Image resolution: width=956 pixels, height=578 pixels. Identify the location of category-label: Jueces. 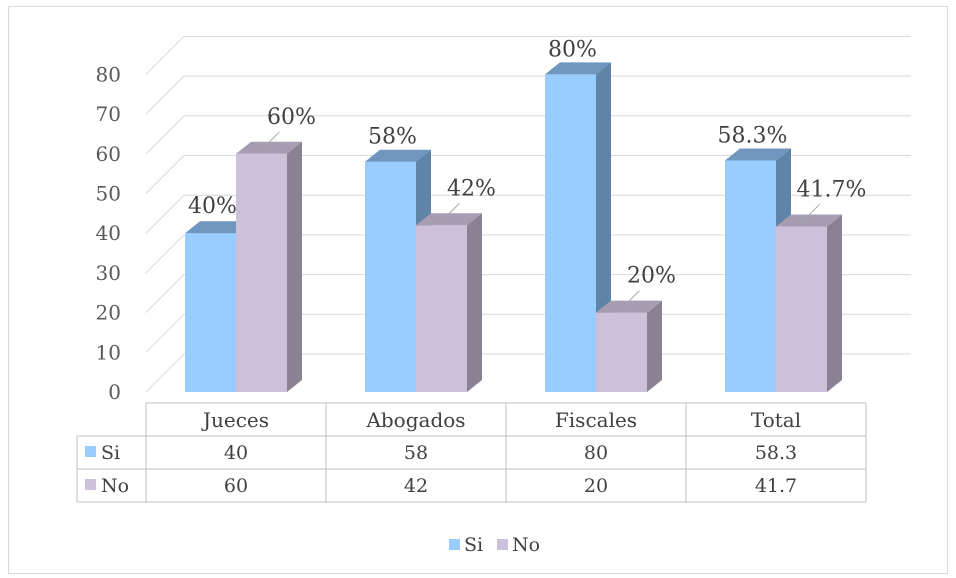
(235, 420).